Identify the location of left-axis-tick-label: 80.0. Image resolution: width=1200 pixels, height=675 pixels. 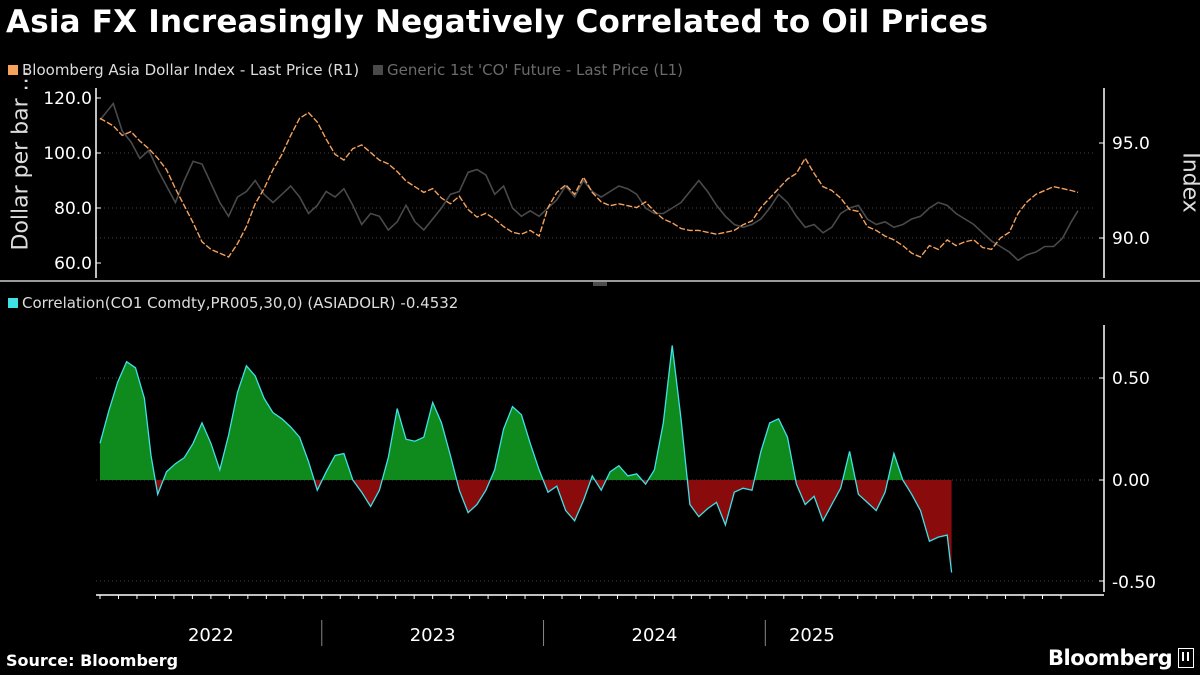
(73, 209).